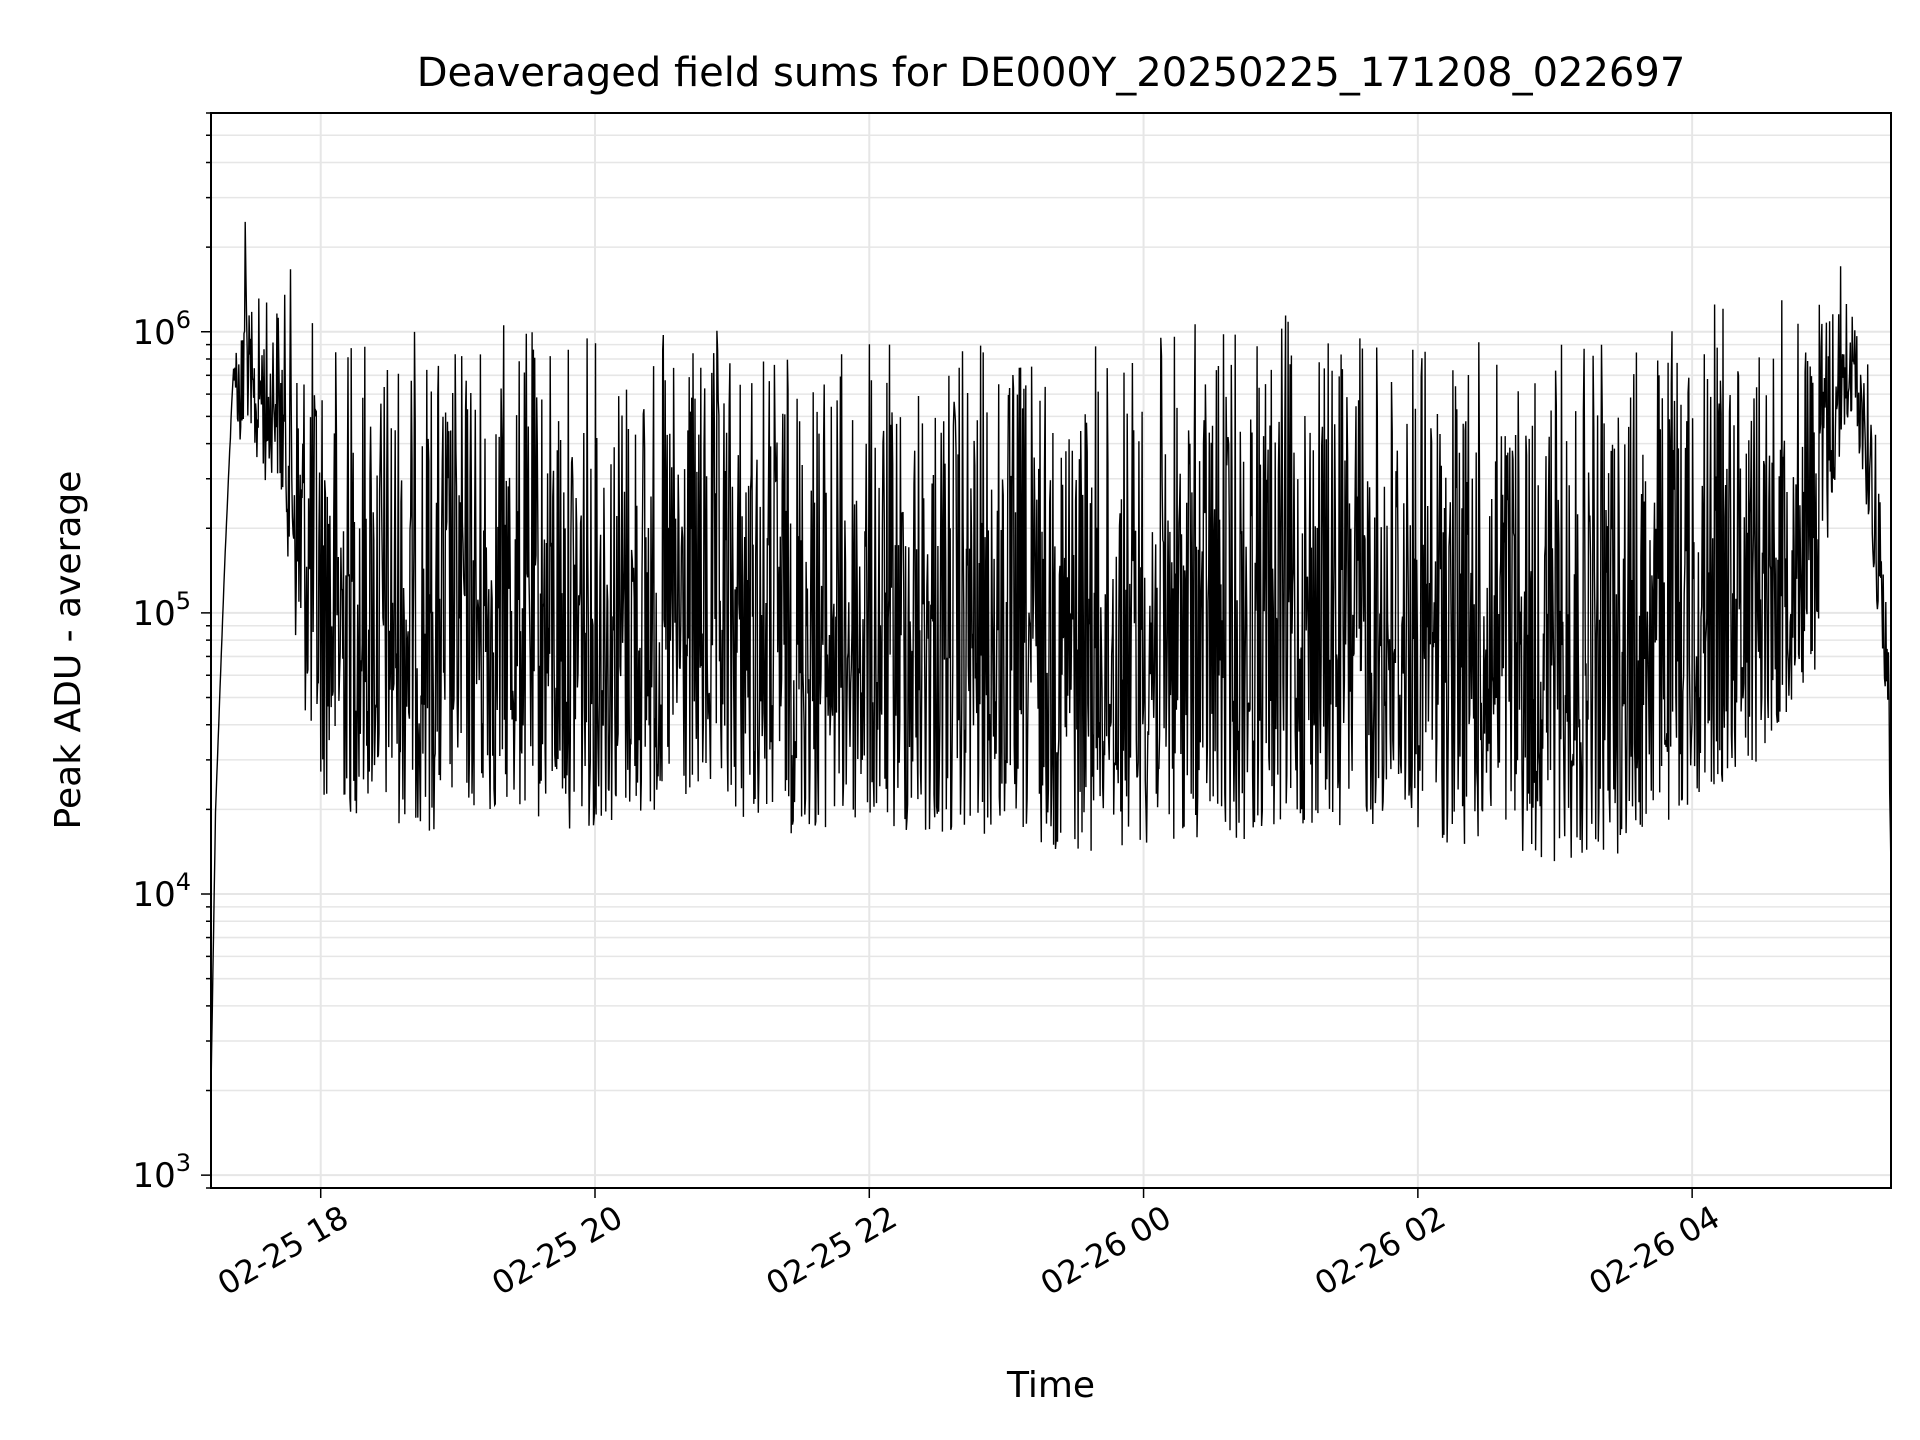 The width and height of the screenshot is (1920, 1440). Describe the element at coordinates (68, 650) in the screenshot. I see `y-axis-label: Peak ADU - average` at that location.